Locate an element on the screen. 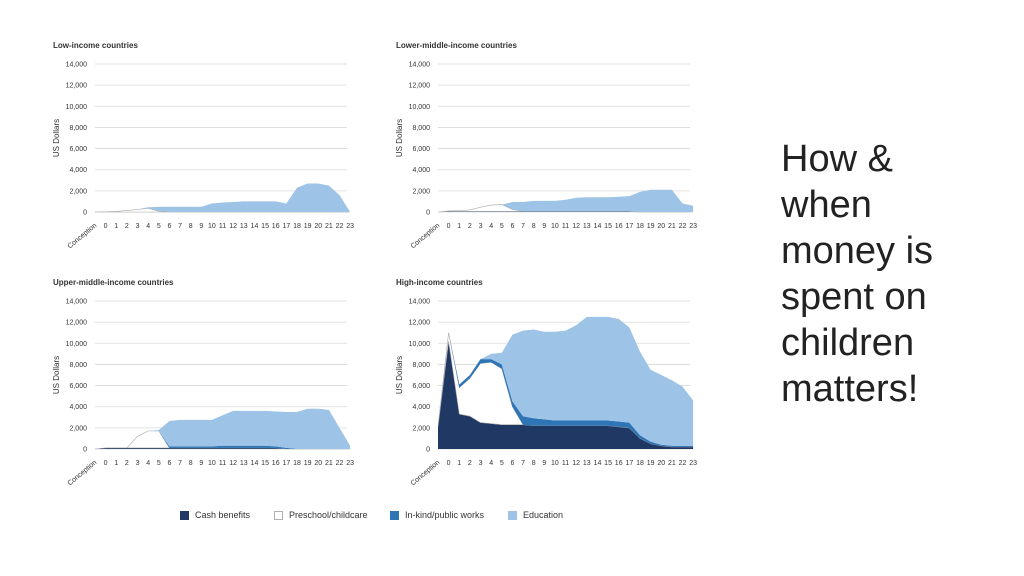  x-tick-label: 0 is located at coordinates (106, 463).